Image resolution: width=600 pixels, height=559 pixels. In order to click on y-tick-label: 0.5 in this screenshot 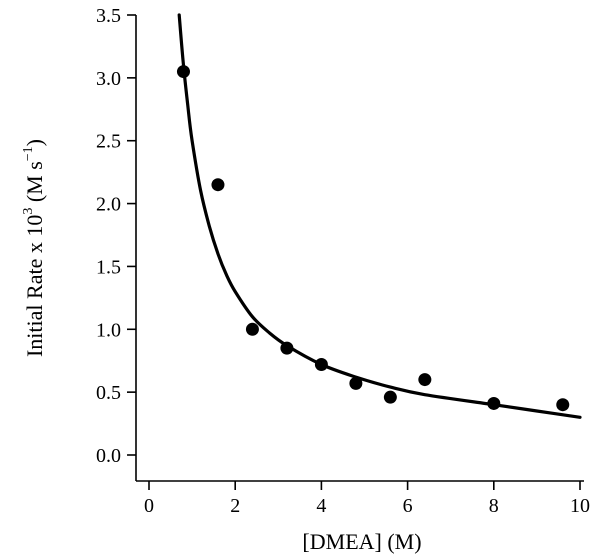, I will do `click(108, 393)`.